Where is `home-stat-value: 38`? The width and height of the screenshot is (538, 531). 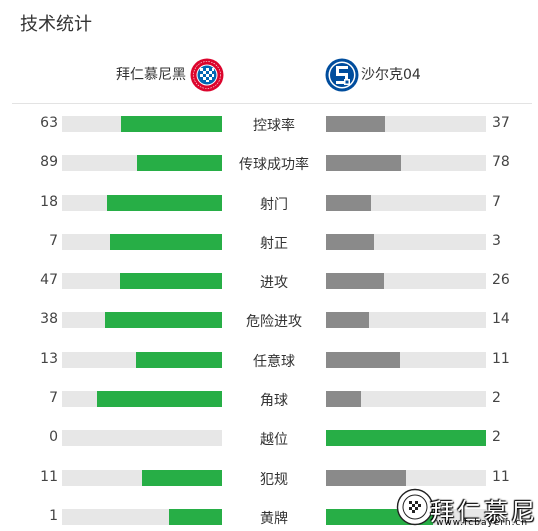
home-stat-value: 38 is located at coordinates (49, 319).